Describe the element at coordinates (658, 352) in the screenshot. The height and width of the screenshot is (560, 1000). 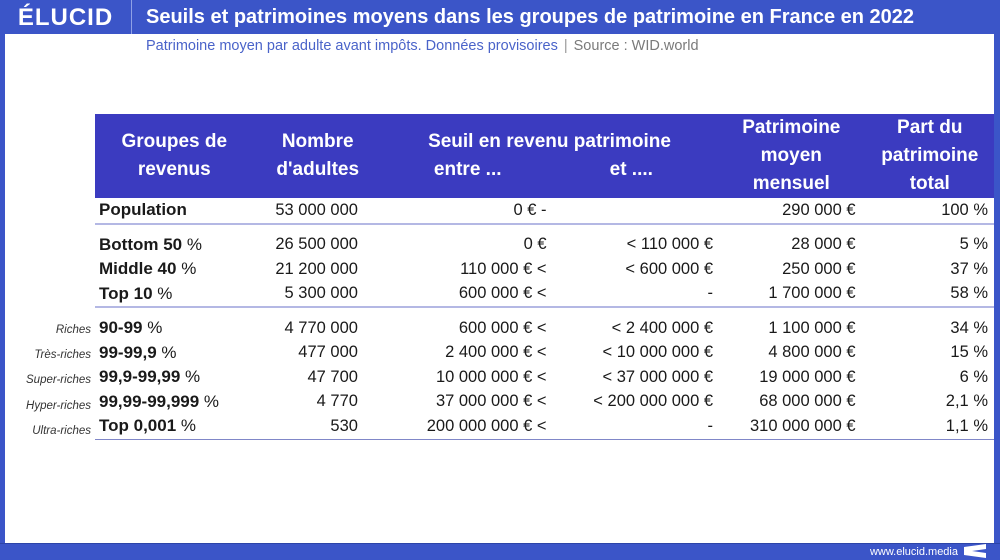
I see `cell-to: < 10 000 000 €` at that location.